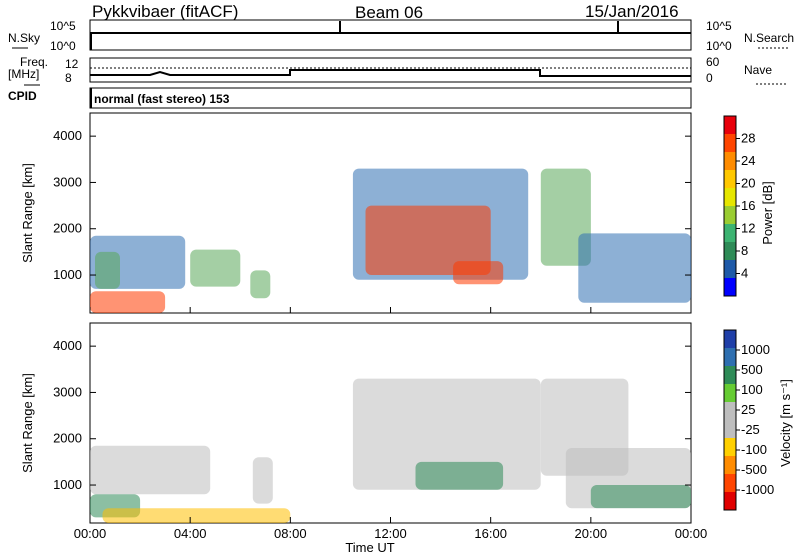 The height and width of the screenshot is (554, 800). What do you see at coordinates (24, 38) in the screenshot?
I see `nsky-label: N.Sky` at bounding box center [24, 38].